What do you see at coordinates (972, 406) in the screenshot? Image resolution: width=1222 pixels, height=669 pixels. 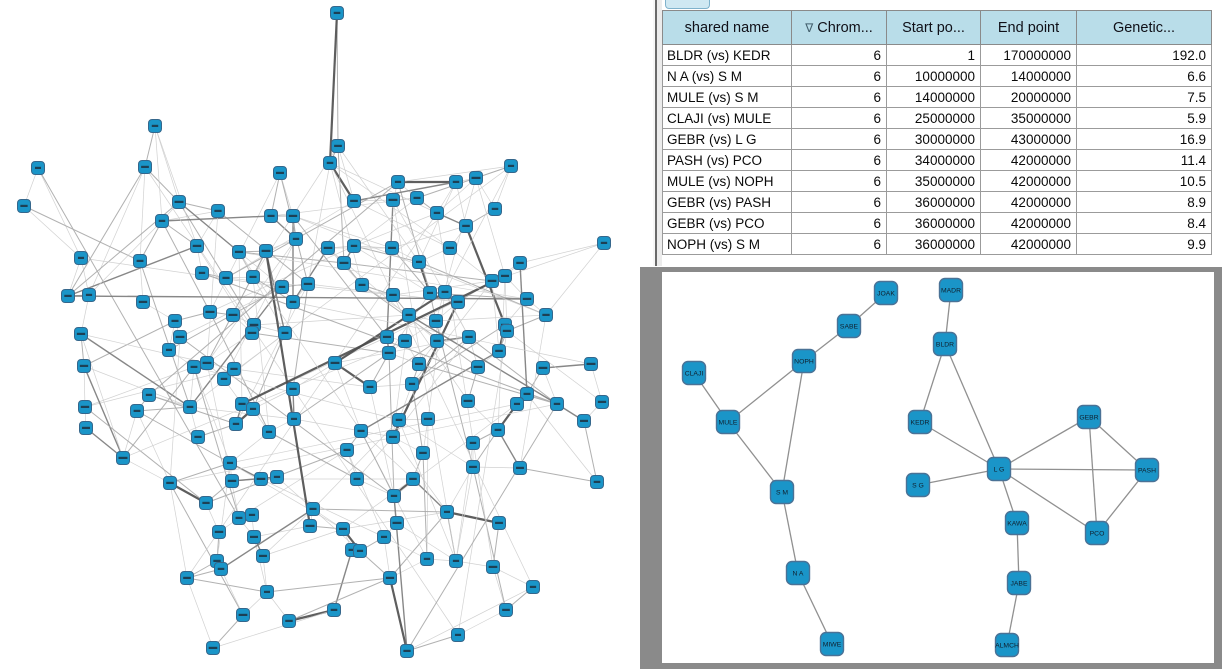 I see `edge-BLDR-L G` at bounding box center [972, 406].